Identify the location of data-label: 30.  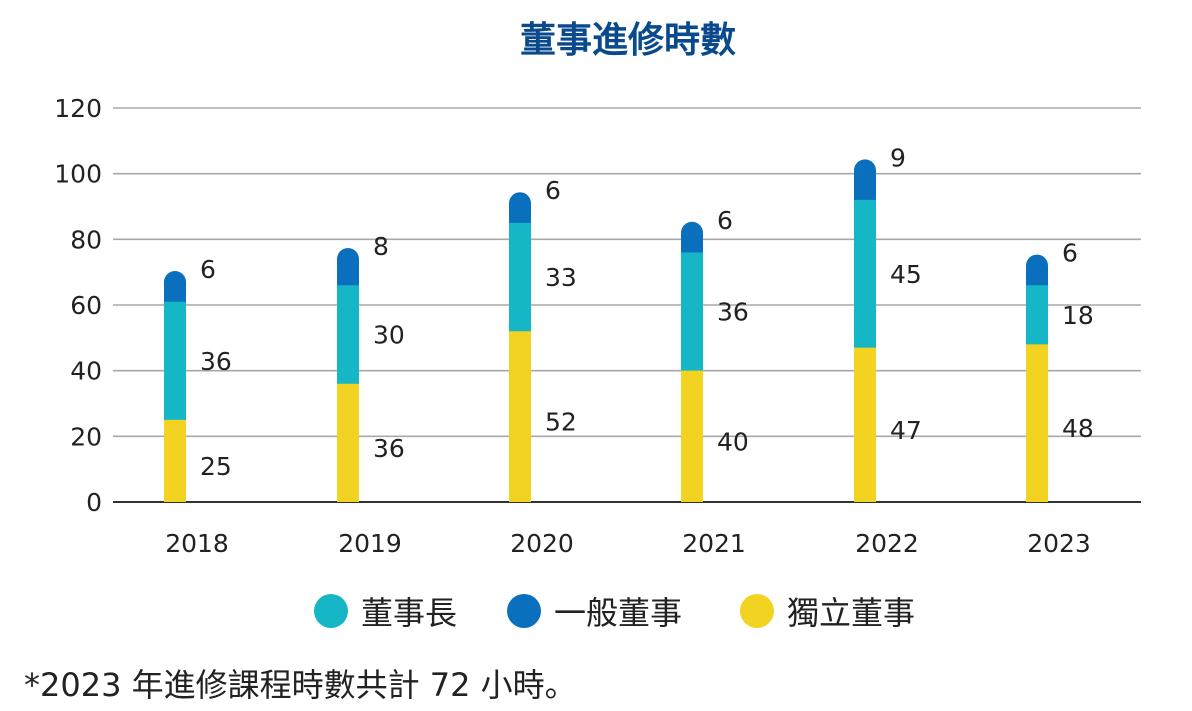
(389, 335).